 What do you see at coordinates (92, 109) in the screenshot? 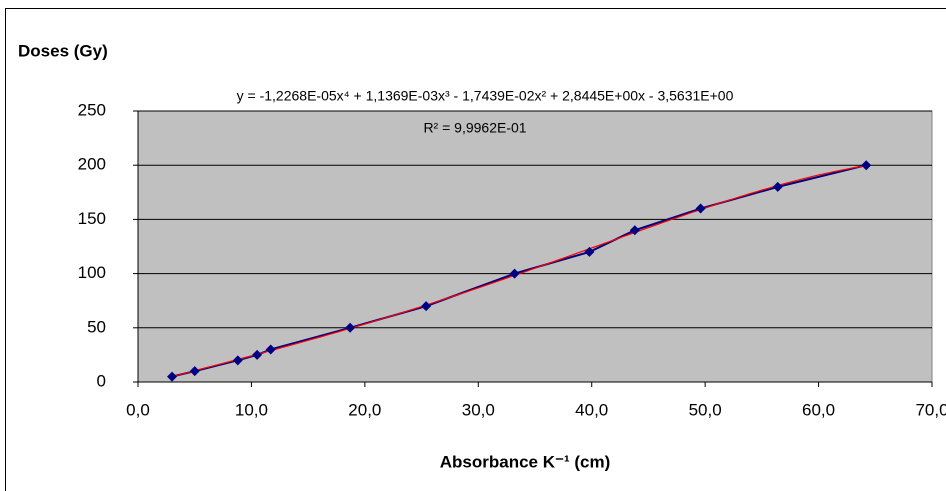
I see `y-tick-label: 250` at bounding box center [92, 109].